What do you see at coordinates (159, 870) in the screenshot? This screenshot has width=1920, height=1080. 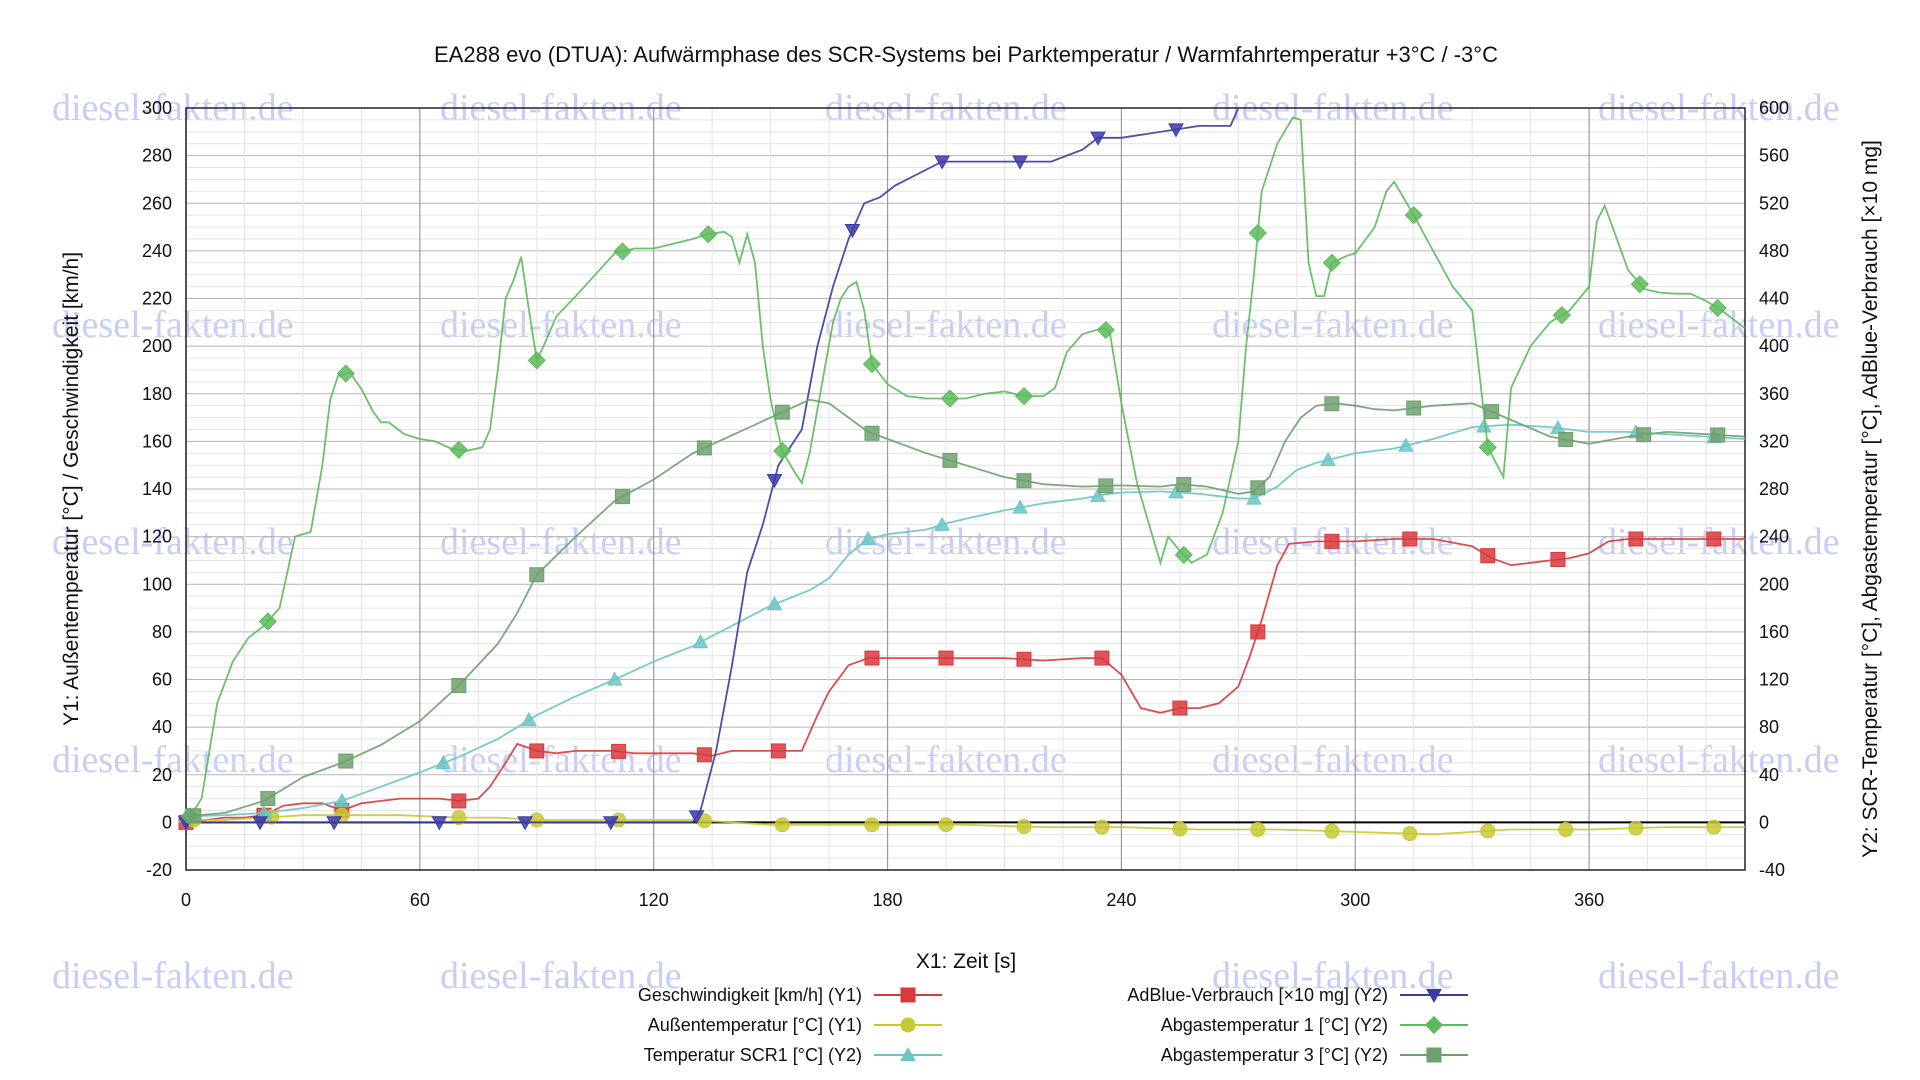 I see `y-left-tick-label: -20` at bounding box center [159, 870].